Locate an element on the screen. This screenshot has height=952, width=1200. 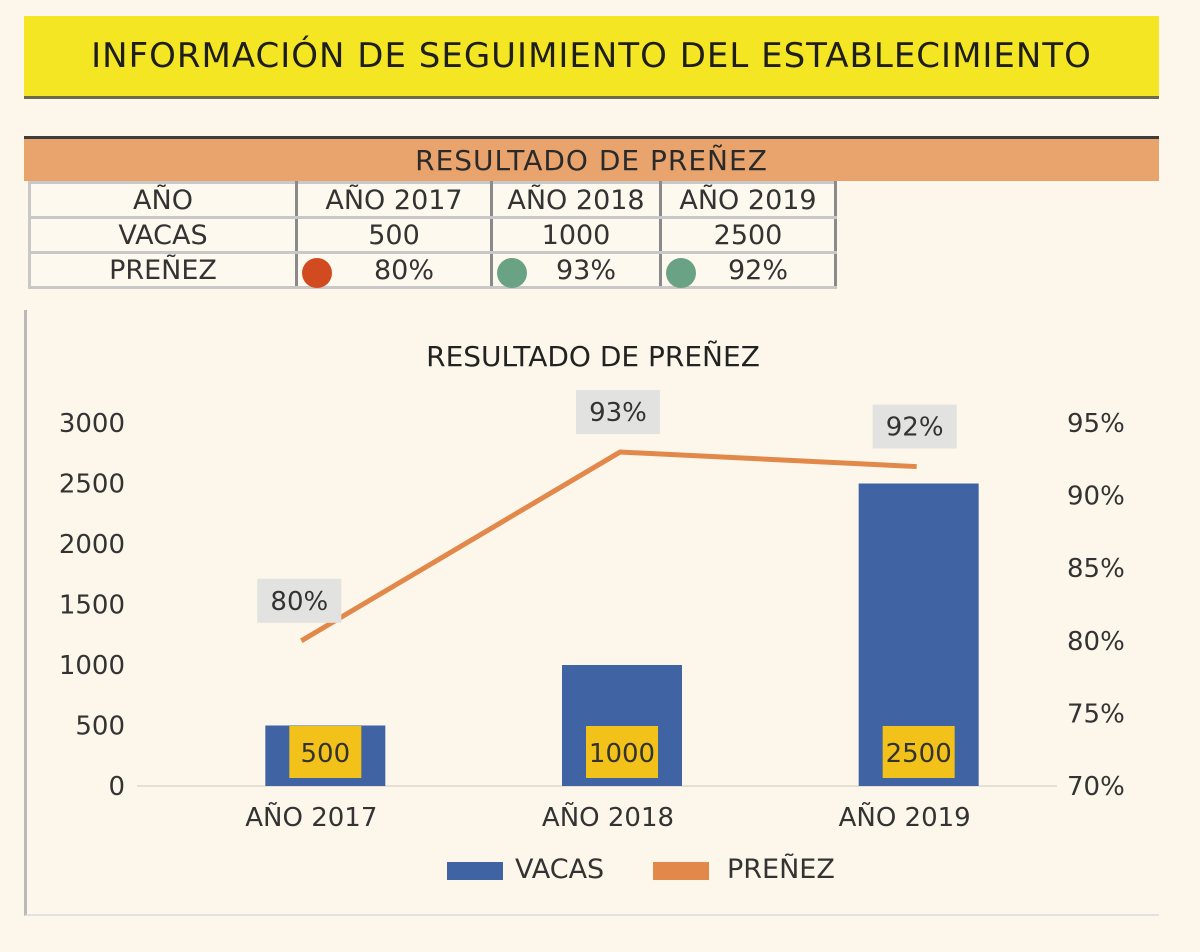
y-left-tick-label: 3000 is located at coordinates (92, 424).